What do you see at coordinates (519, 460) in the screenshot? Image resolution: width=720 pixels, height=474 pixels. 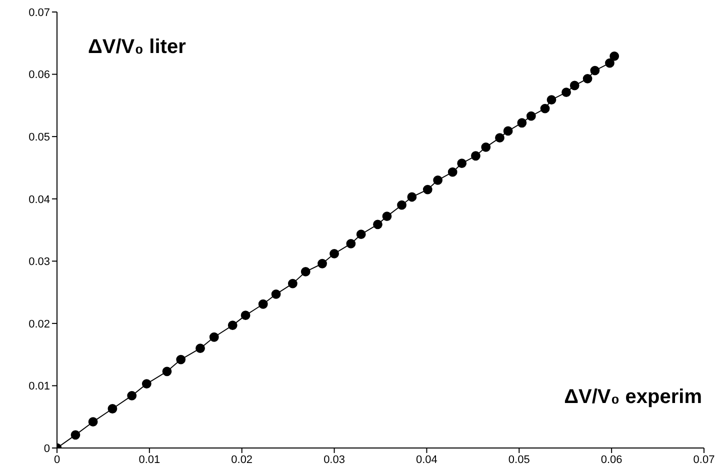 I see `x-tick-label: 0.05` at bounding box center [519, 460].